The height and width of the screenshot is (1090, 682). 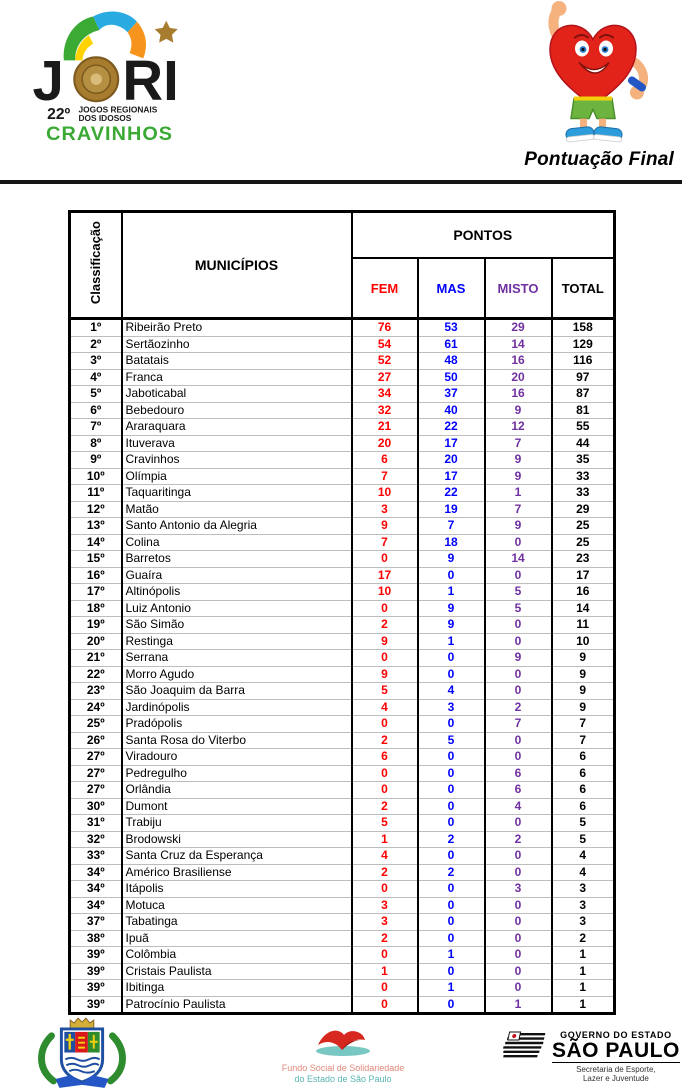 I want to click on total-cell: 14, so click(x=583, y=608).